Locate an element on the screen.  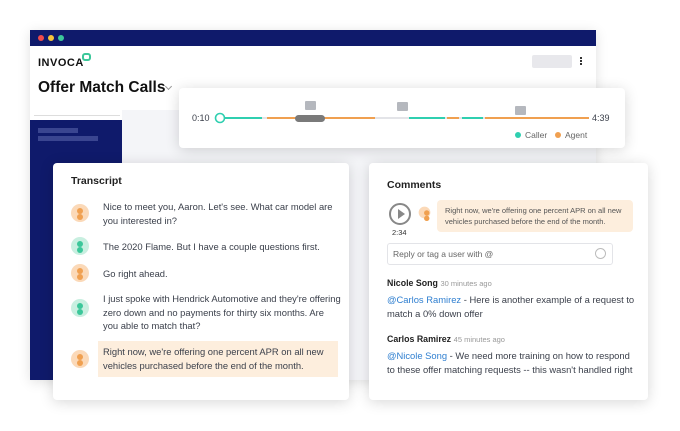
dot-red is located at coordinates (41, 38).